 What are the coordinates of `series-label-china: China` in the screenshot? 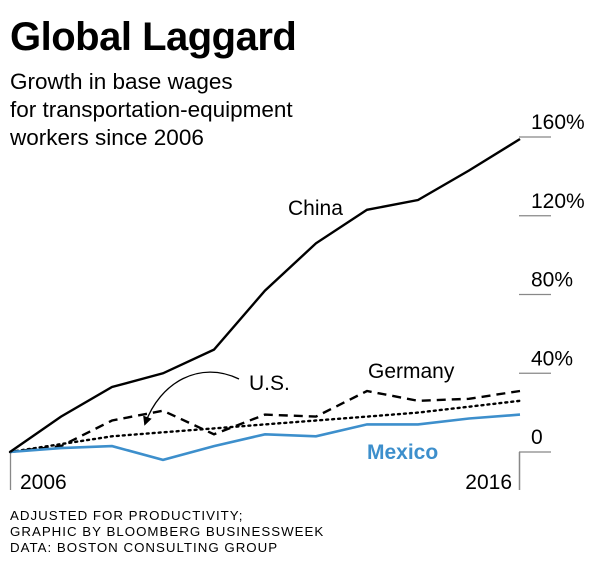 It's located at (315, 208).